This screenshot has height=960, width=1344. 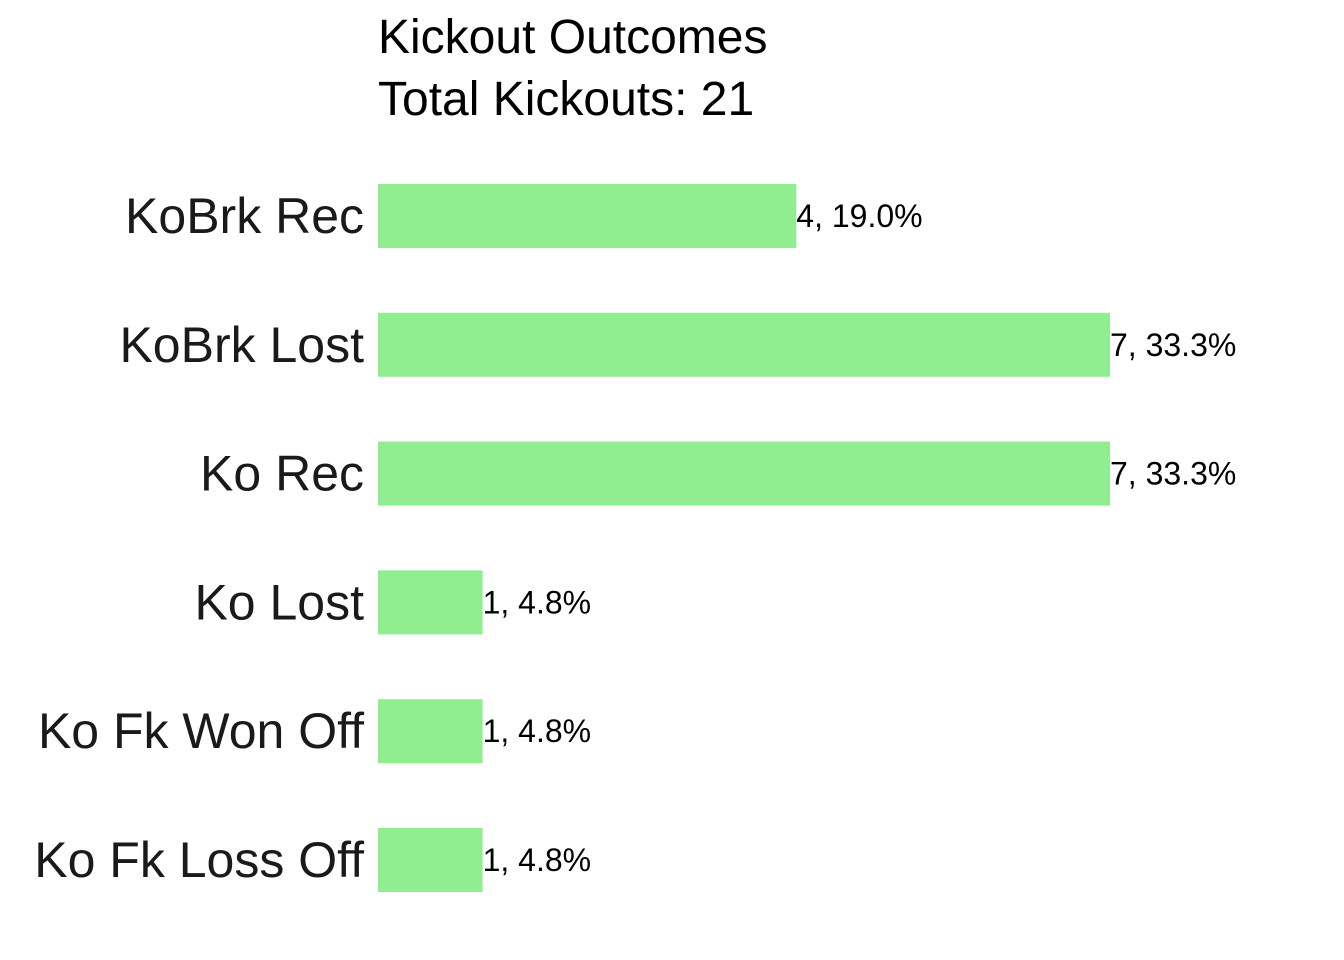 I want to click on category-label: KoBrk Lost, so click(x=241, y=345).